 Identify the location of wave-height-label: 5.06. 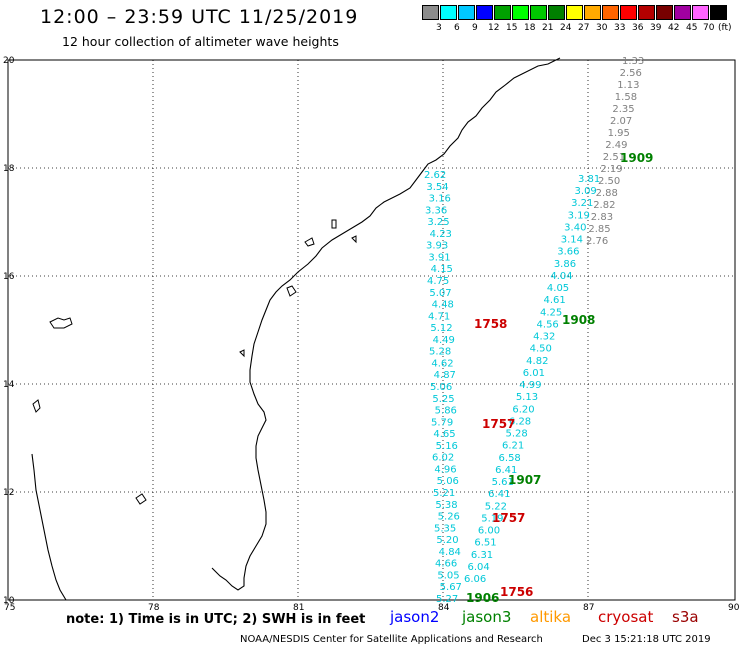
(448, 481).